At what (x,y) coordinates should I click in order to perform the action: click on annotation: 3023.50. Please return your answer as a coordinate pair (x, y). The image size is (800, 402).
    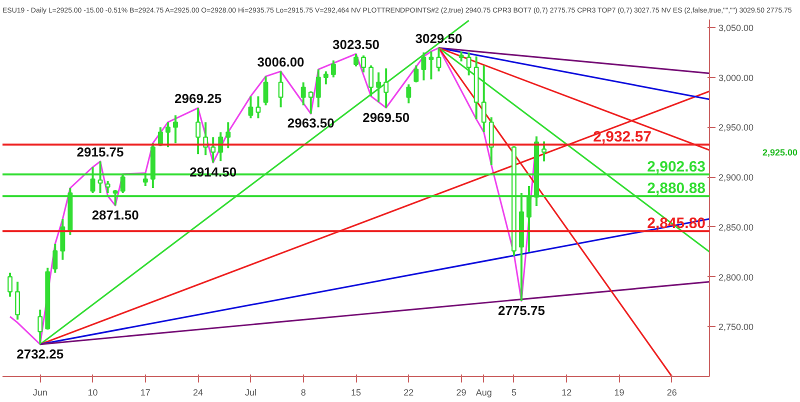
    Looking at the image, I should click on (356, 44).